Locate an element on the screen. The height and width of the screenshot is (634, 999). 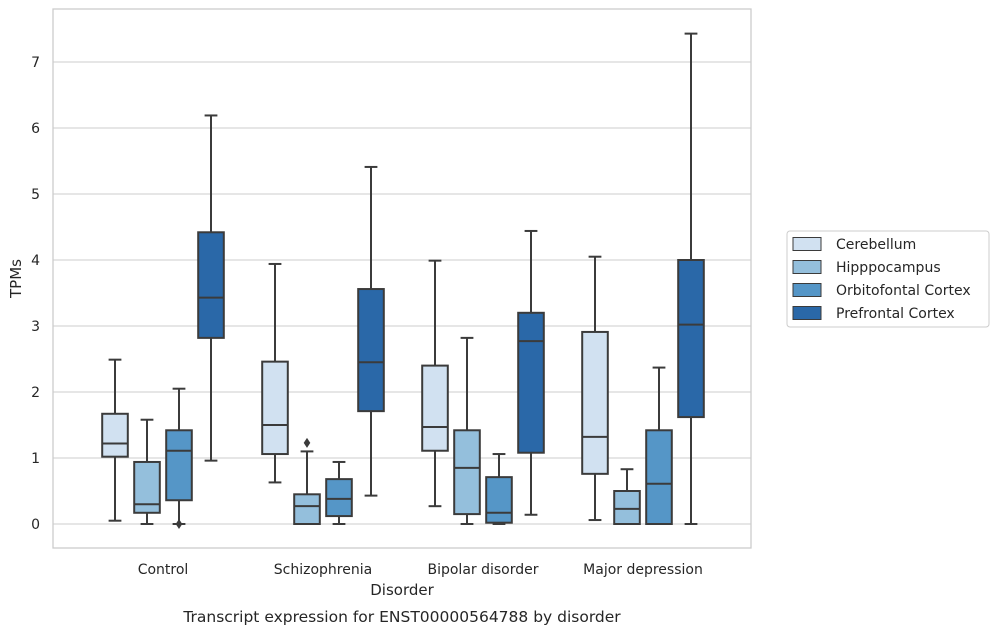
x-tick-label: Control is located at coordinates (163, 570).